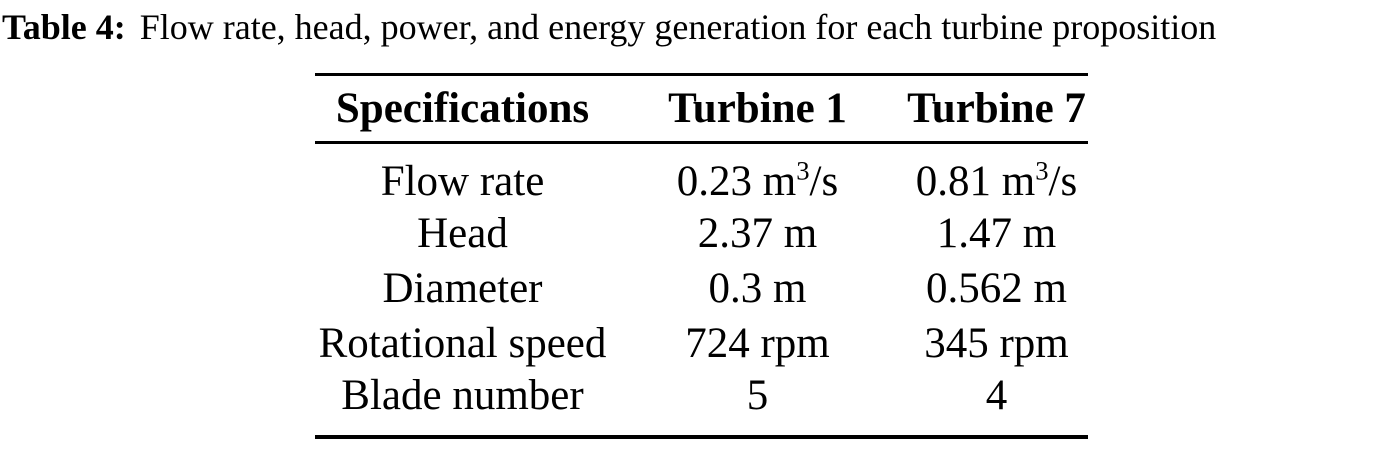 The width and height of the screenshot is (1398, 457). I want to click on row-label-diameter: Diameter, so click(462, 288).